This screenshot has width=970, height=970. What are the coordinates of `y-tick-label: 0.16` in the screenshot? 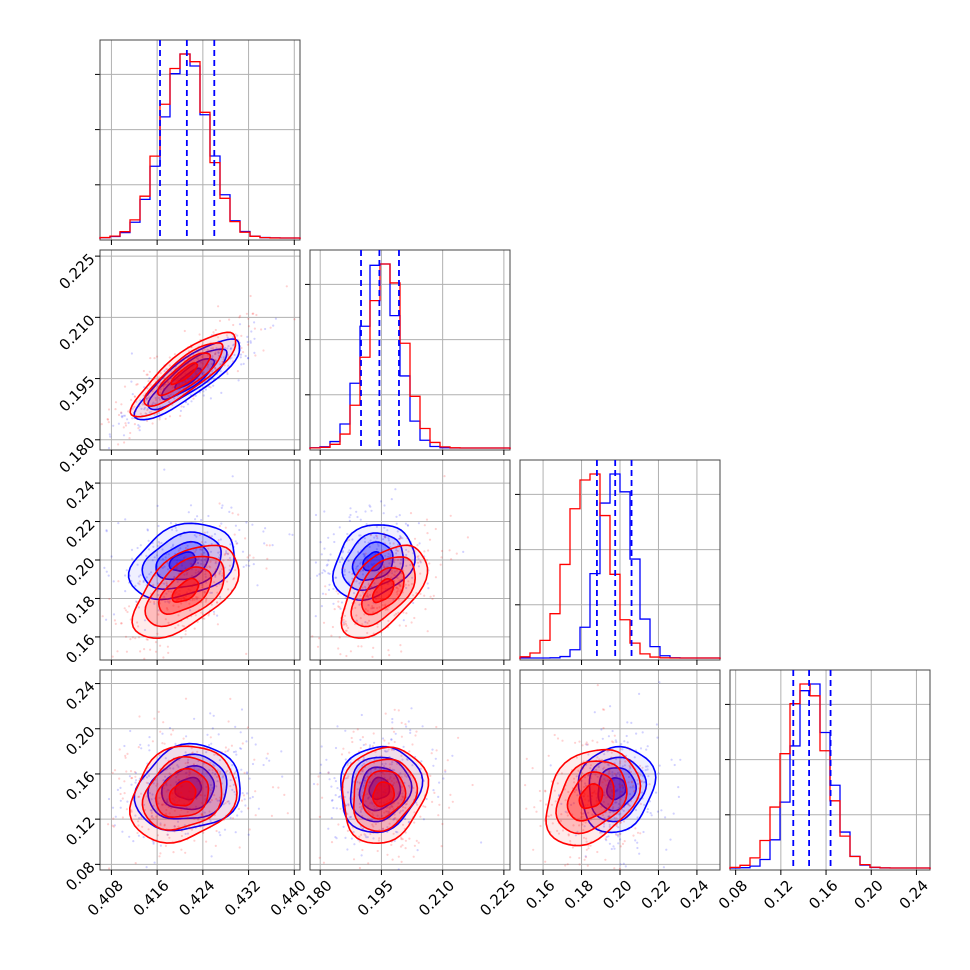 It's located at (80, 786).